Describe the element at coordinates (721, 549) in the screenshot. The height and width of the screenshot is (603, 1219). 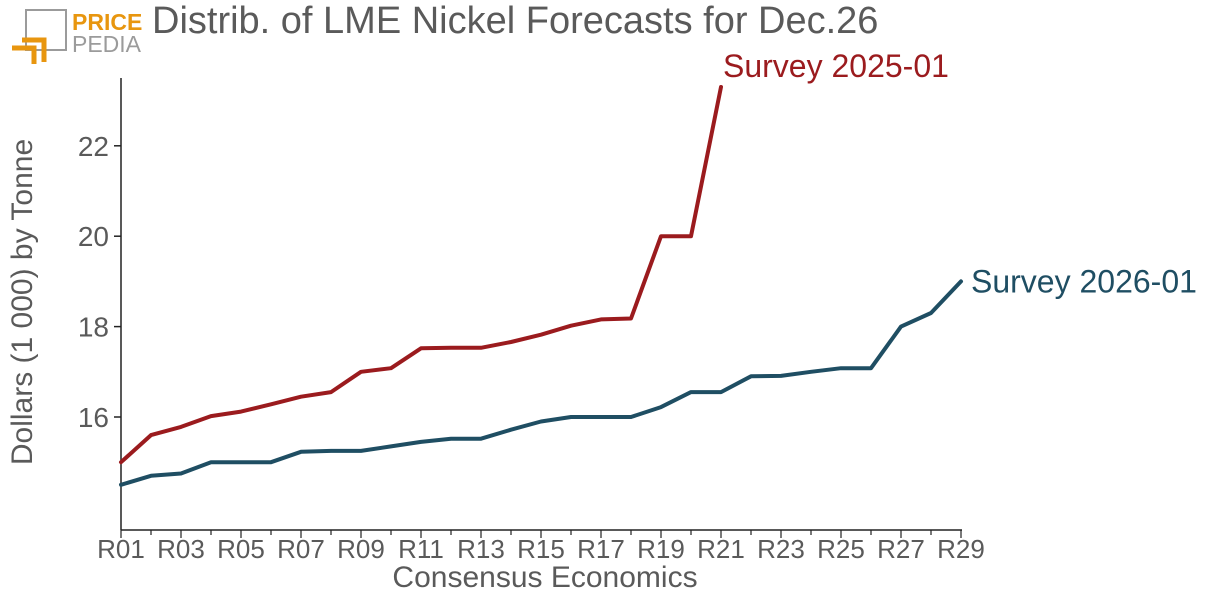
I see `x-tick-label: R21` at that location.